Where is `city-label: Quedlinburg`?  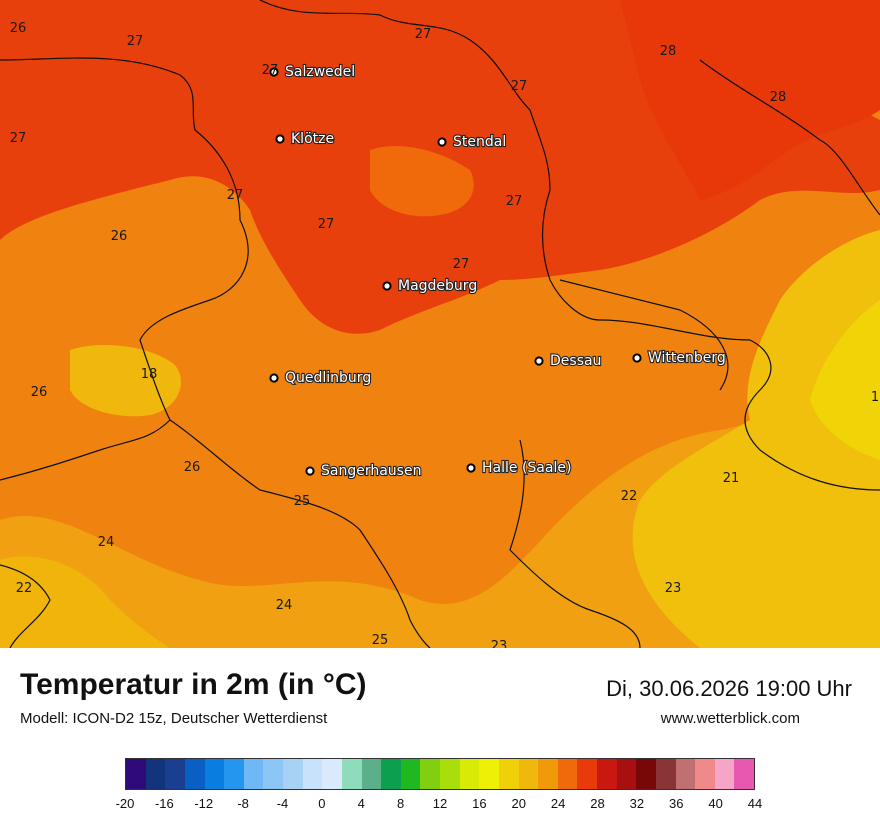
city-label: Quedlinburg is located at coordinates (328, 378).